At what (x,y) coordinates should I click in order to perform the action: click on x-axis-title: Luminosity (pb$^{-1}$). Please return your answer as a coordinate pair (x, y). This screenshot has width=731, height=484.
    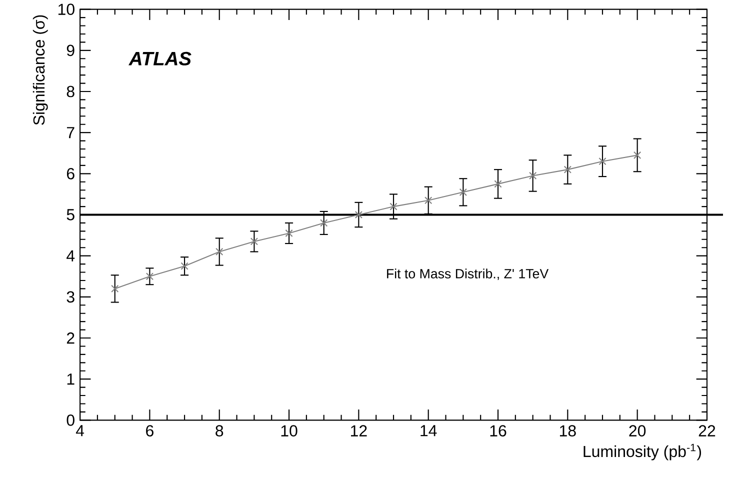
    Looking at the image, I should click on (643, 452).